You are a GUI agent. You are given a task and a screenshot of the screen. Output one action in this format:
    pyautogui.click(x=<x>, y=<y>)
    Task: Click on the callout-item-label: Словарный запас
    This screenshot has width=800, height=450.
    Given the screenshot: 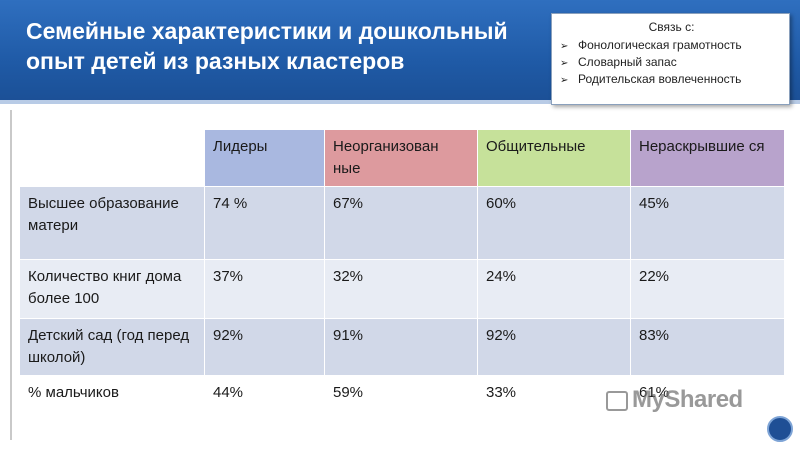 What is the action you would take?
    pyautogui.click(x=627, y=62)
    